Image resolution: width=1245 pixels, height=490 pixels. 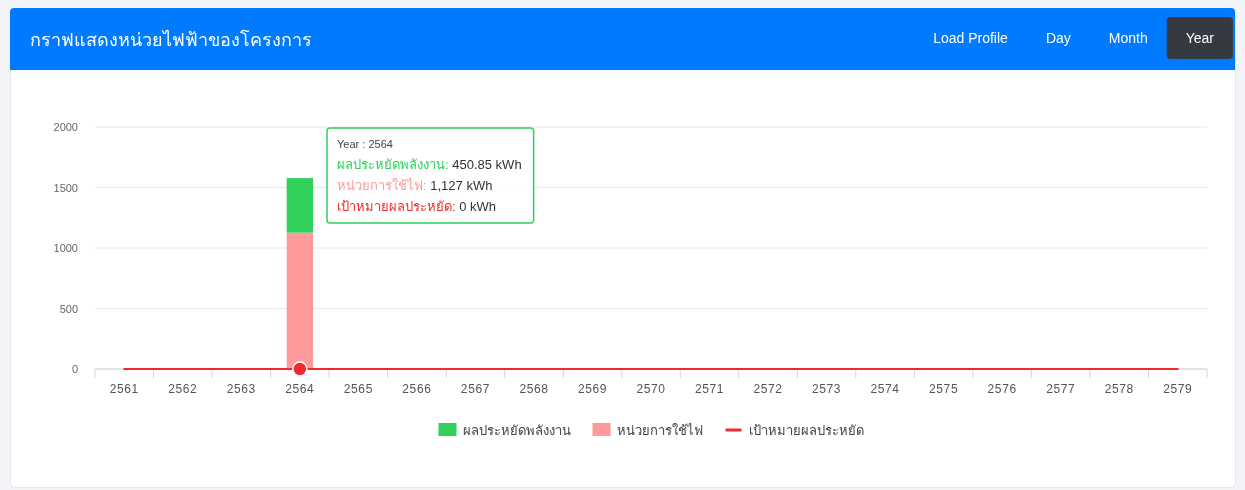 I want to click on legend-label: เป้าหมายผลประหยัด, so click(x=806, y=430).